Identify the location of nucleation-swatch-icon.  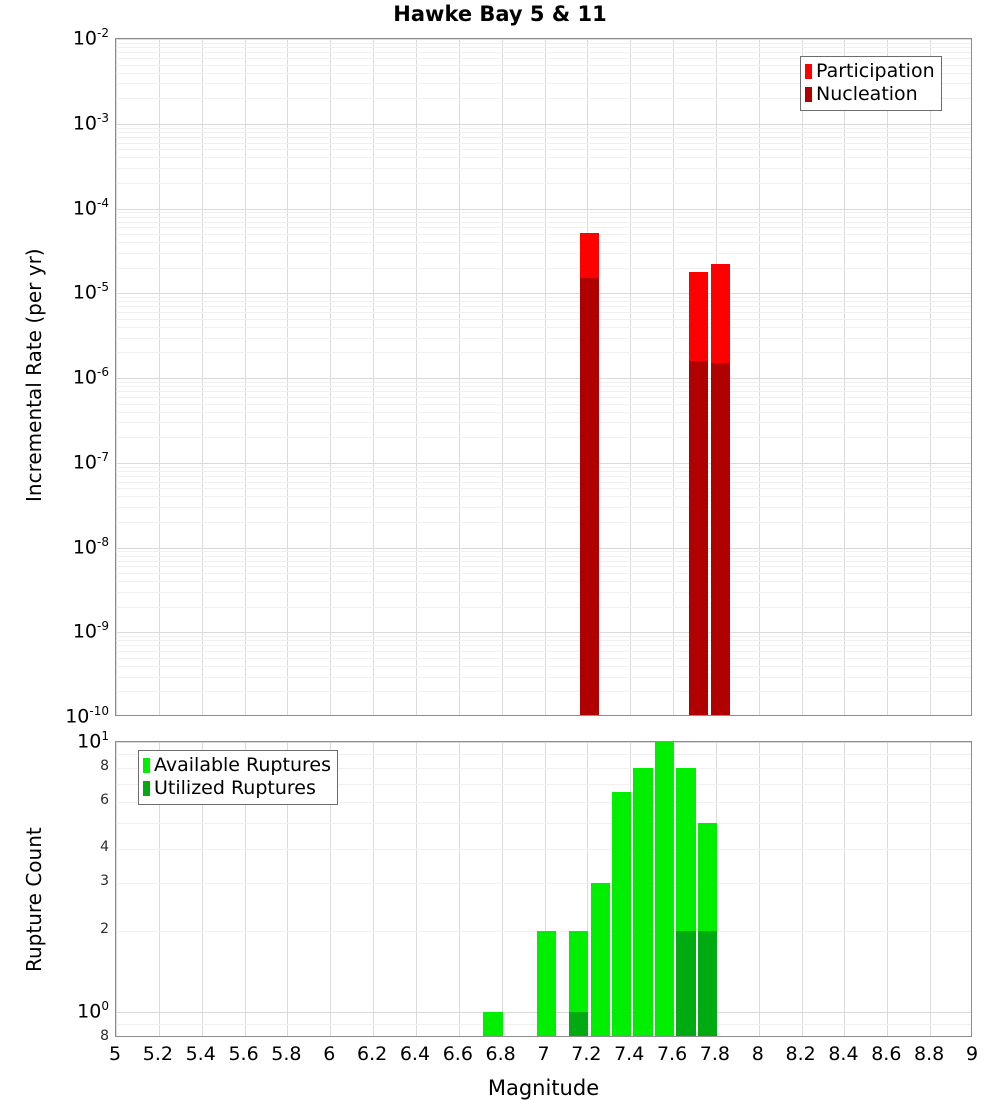
(808, 94).